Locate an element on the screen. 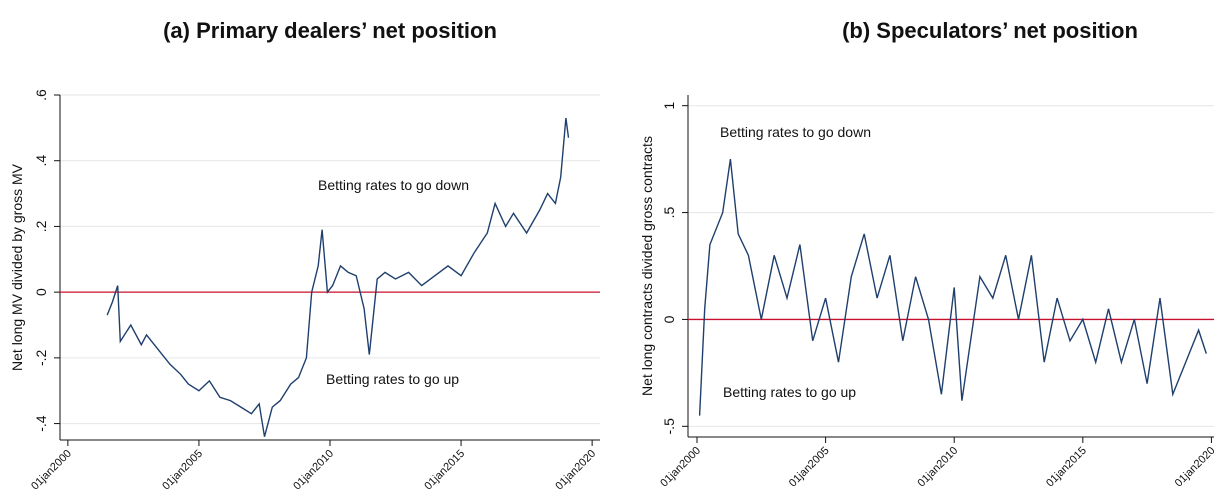  y-tick-label: .4 is located at coordinates (41, 161).